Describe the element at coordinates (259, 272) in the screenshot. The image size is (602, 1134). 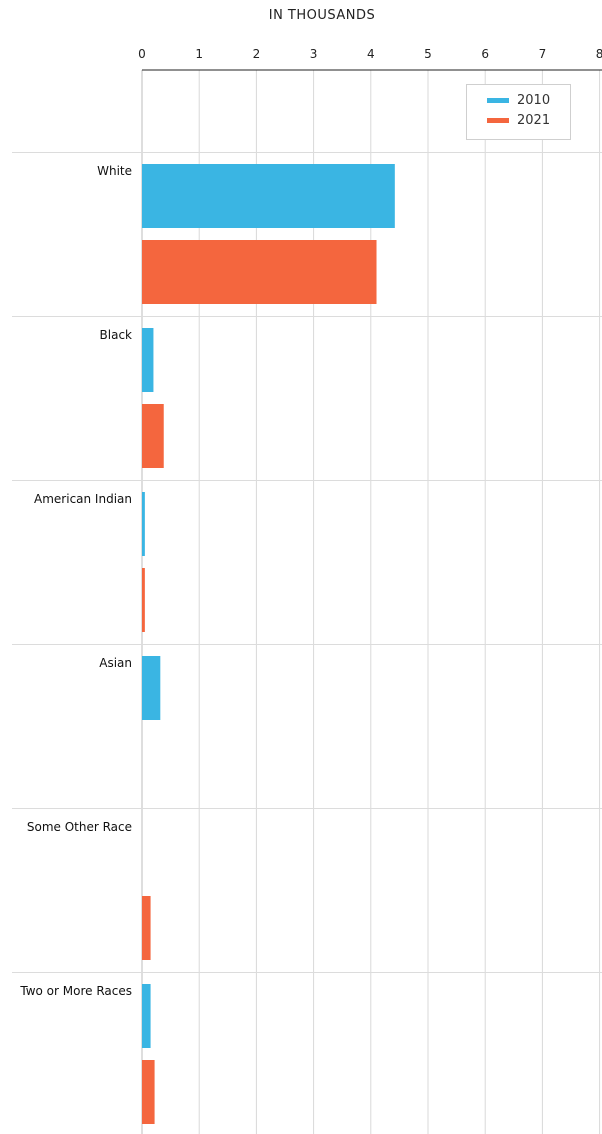
I see `bar-2021-white` at that location.